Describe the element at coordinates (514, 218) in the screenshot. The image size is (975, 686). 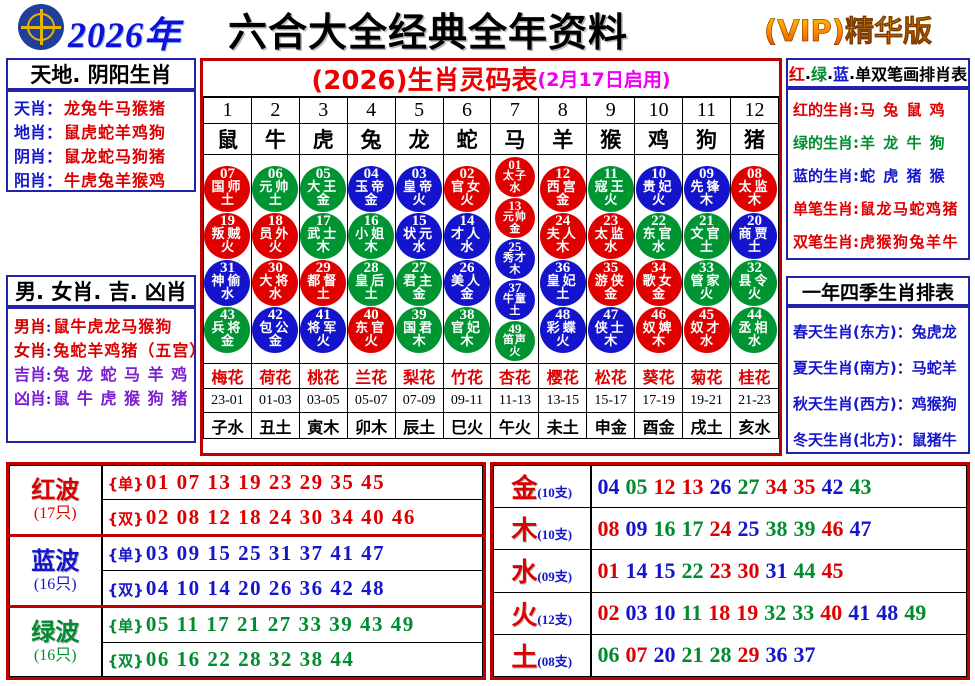
I see `ball-13: 13 元帅金` at that location.